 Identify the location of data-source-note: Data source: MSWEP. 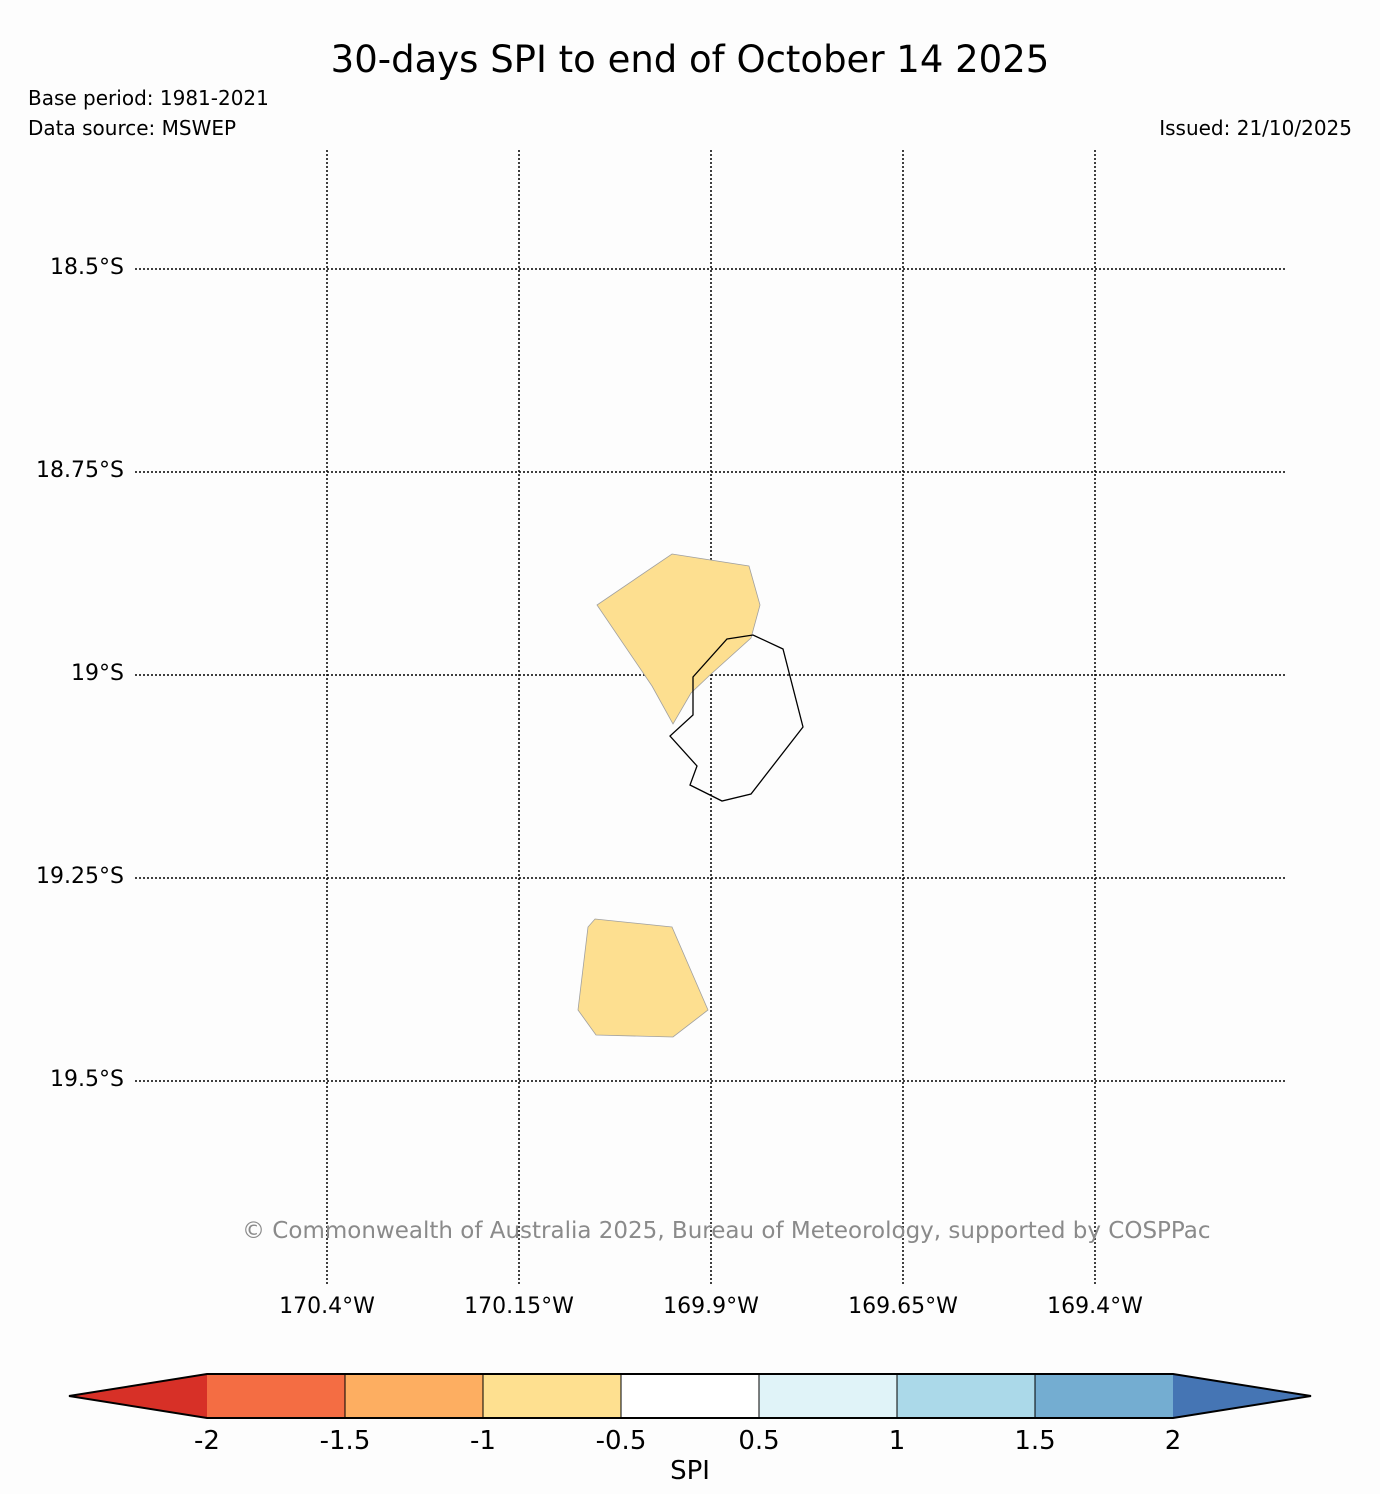
(132, 128).